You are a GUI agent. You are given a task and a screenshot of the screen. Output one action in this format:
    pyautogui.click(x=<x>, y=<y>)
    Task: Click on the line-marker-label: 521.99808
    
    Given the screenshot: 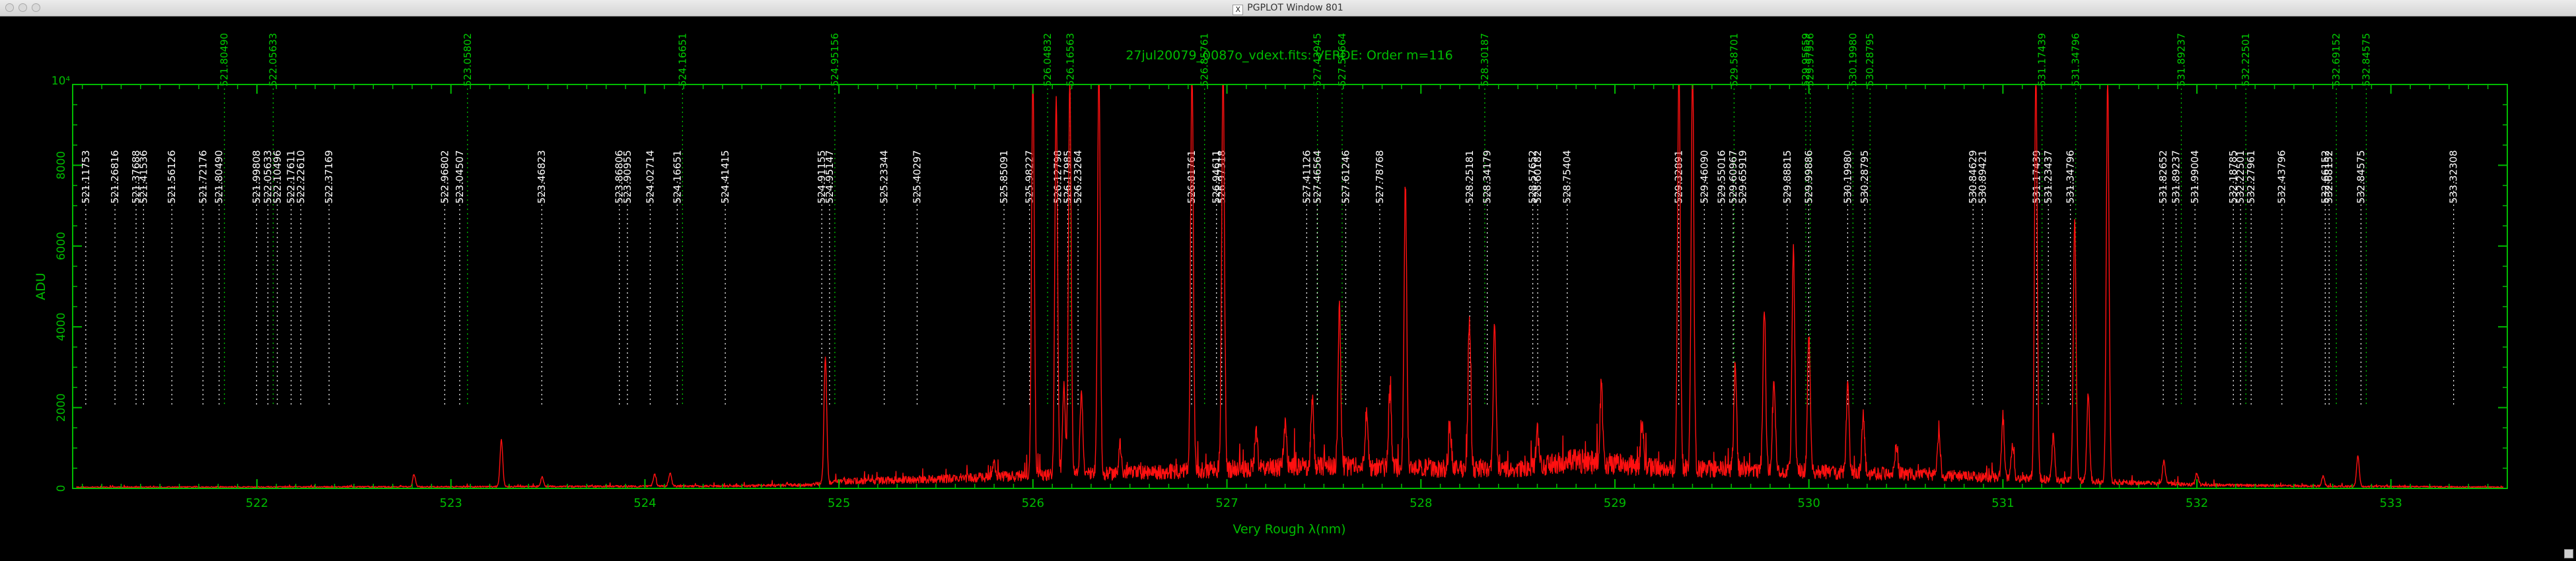 What is the action you would take?
    pyautogui.click(x=256, y=177)
    